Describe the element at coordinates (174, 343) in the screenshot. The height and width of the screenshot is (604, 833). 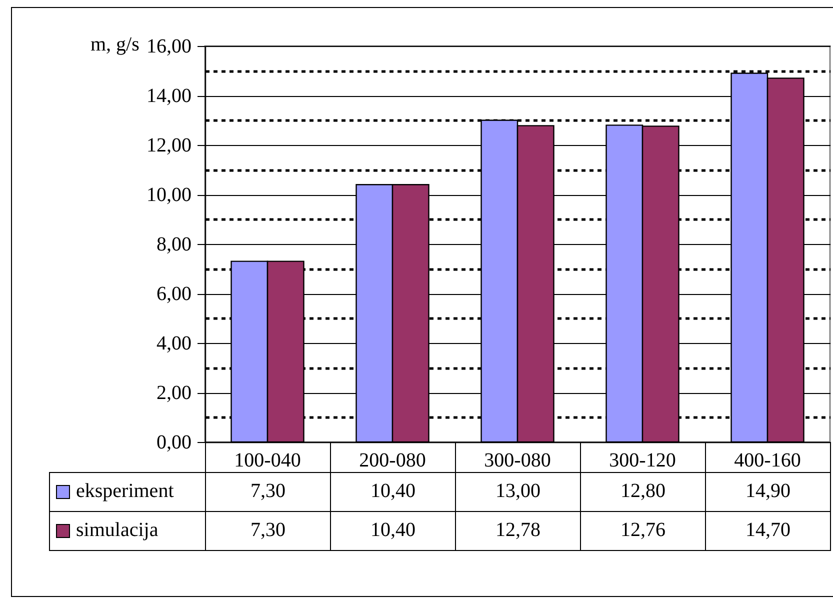
I see `y-tick-label: 4,00` at that location.